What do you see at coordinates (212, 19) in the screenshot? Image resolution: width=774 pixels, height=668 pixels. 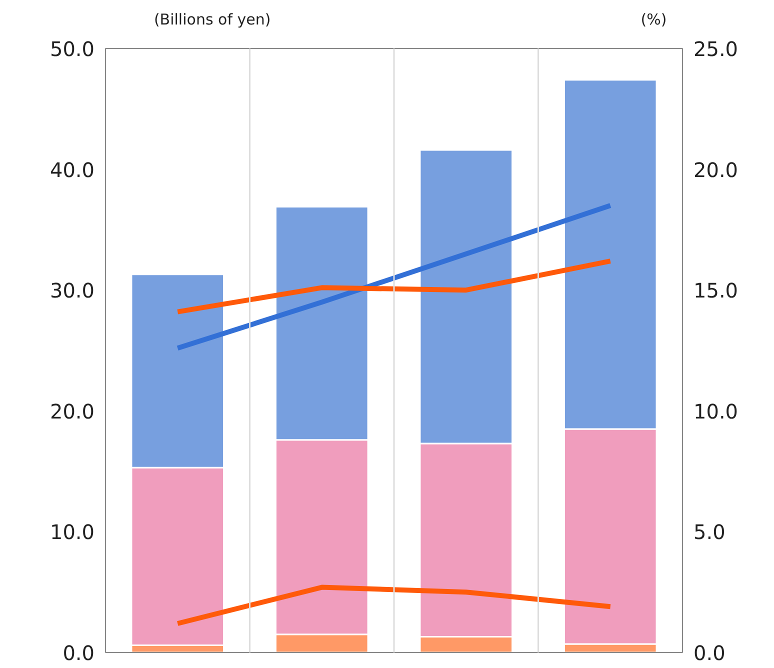 I see `y-axis-title: (Billions of yen)` at bounding box center [212, 19].